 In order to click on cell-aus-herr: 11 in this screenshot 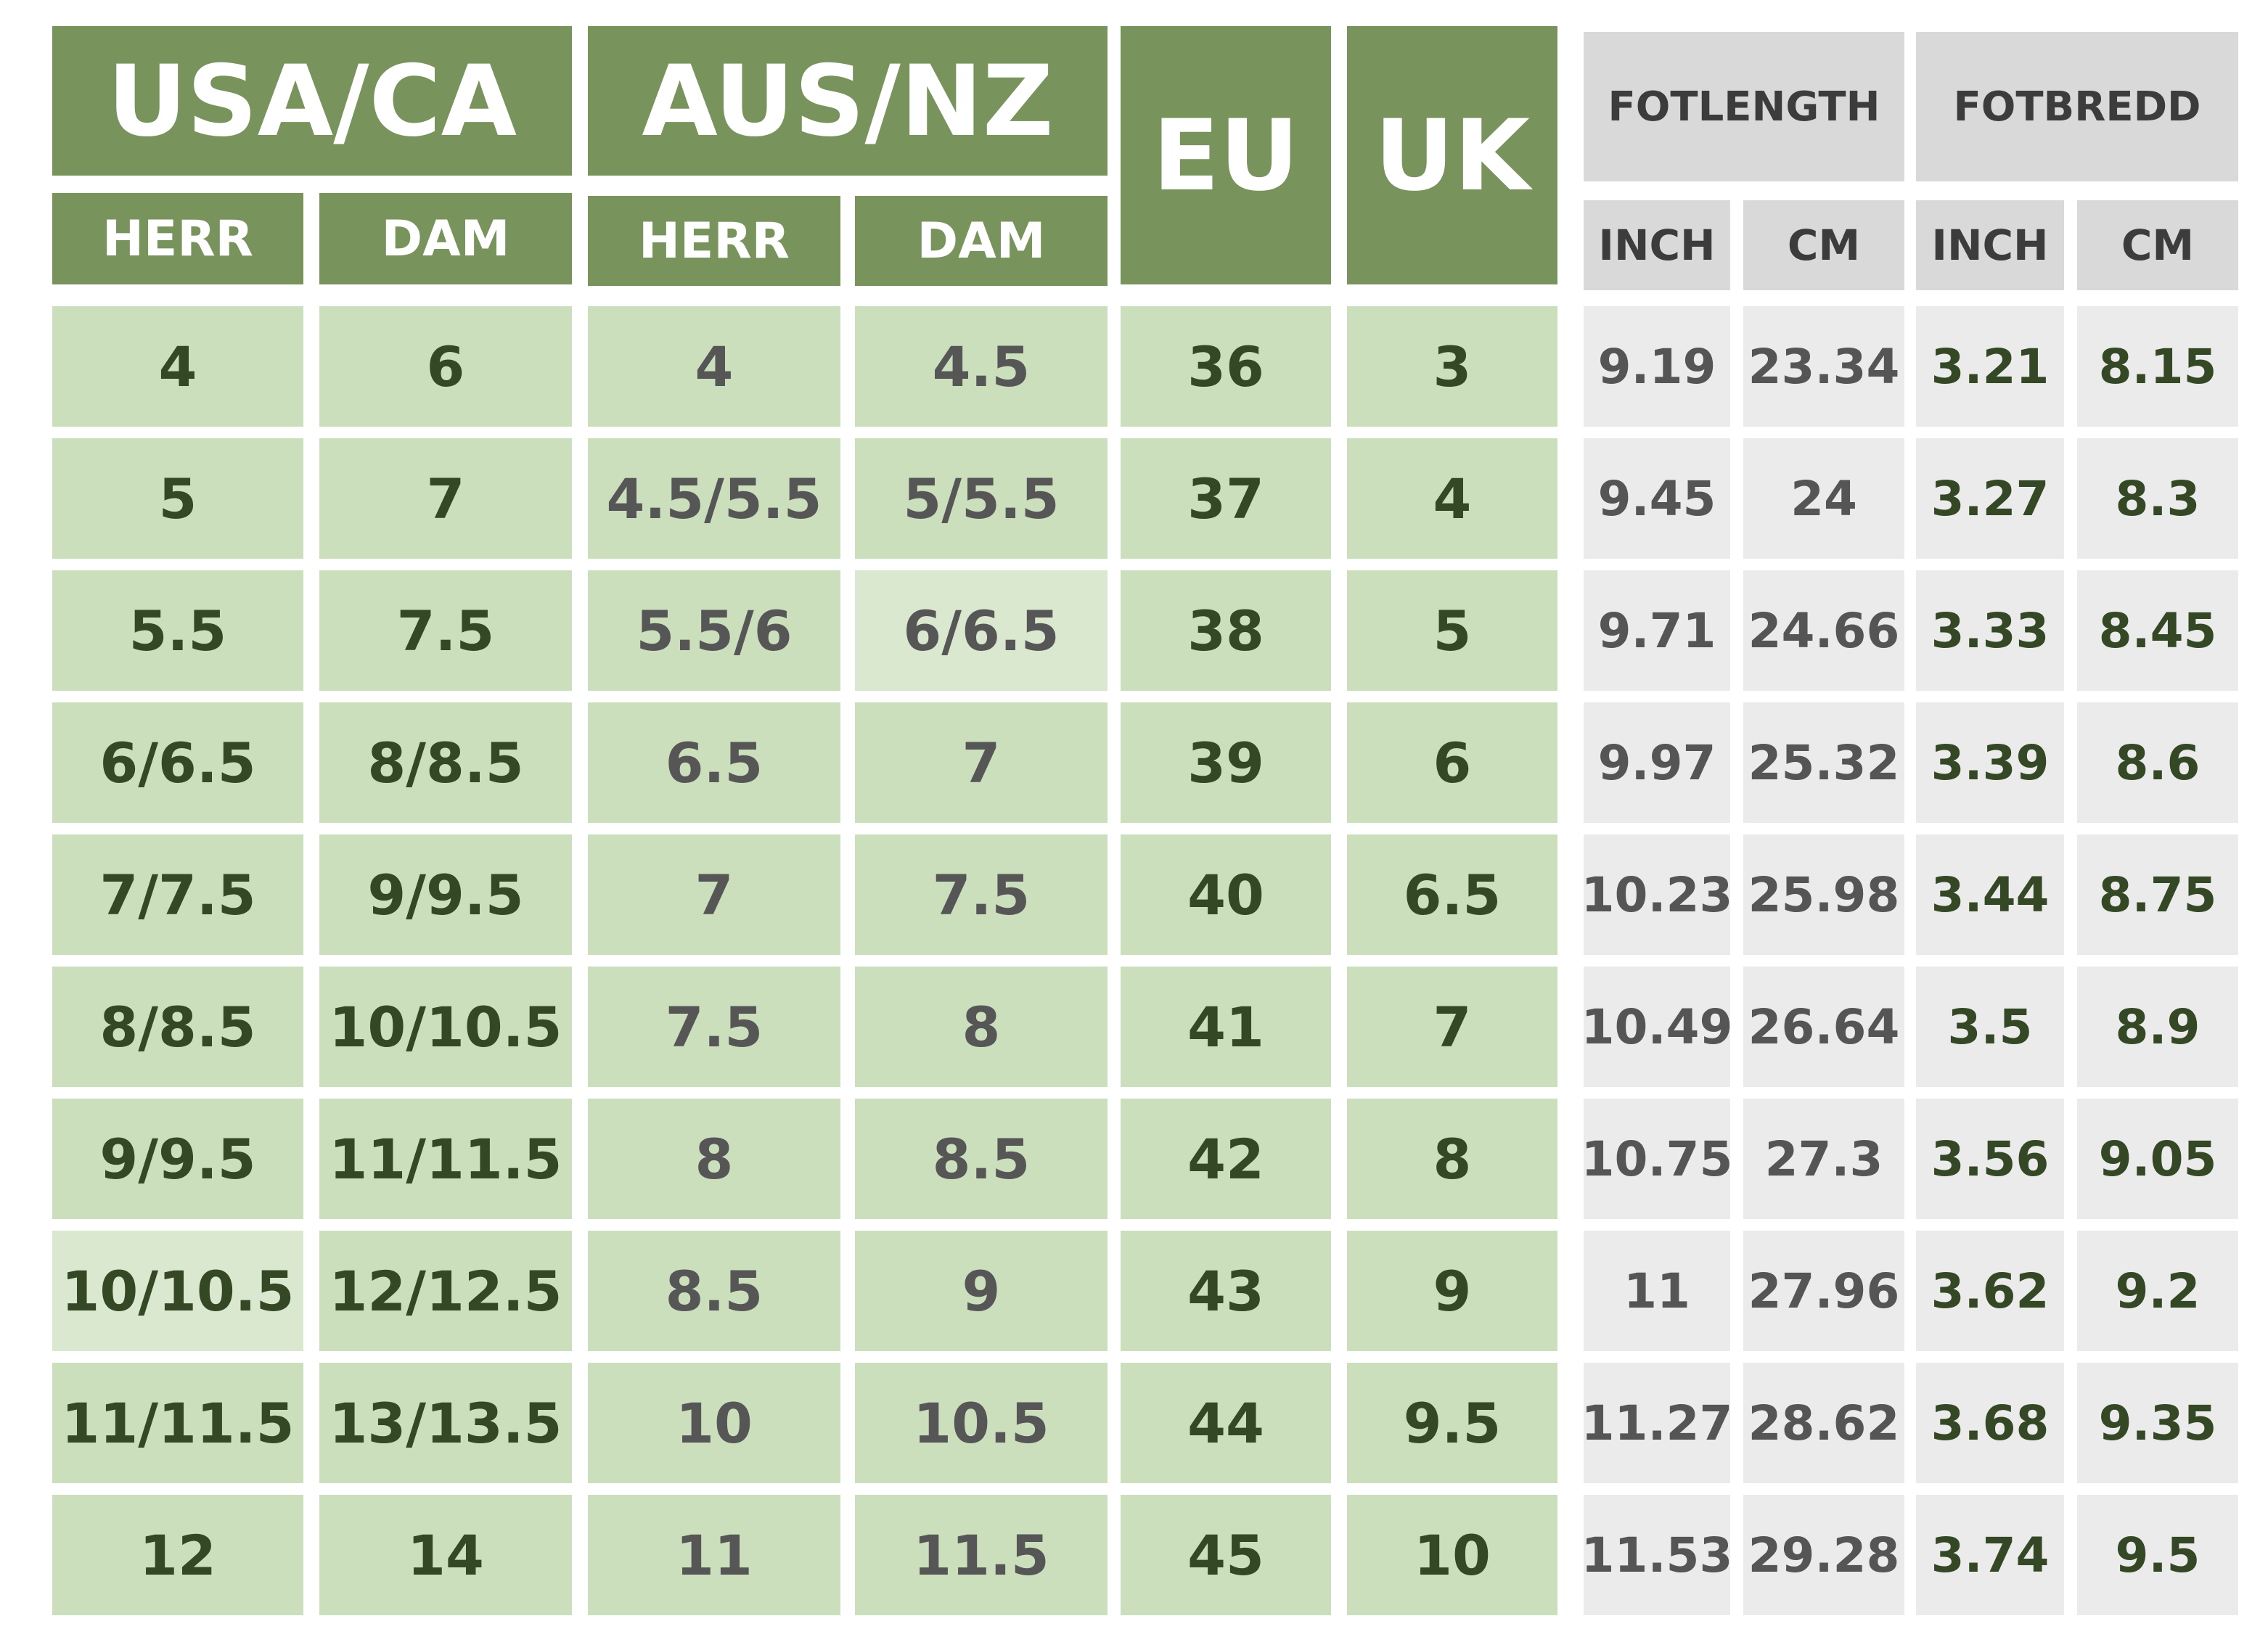, I will do `click(714, 1555)`.